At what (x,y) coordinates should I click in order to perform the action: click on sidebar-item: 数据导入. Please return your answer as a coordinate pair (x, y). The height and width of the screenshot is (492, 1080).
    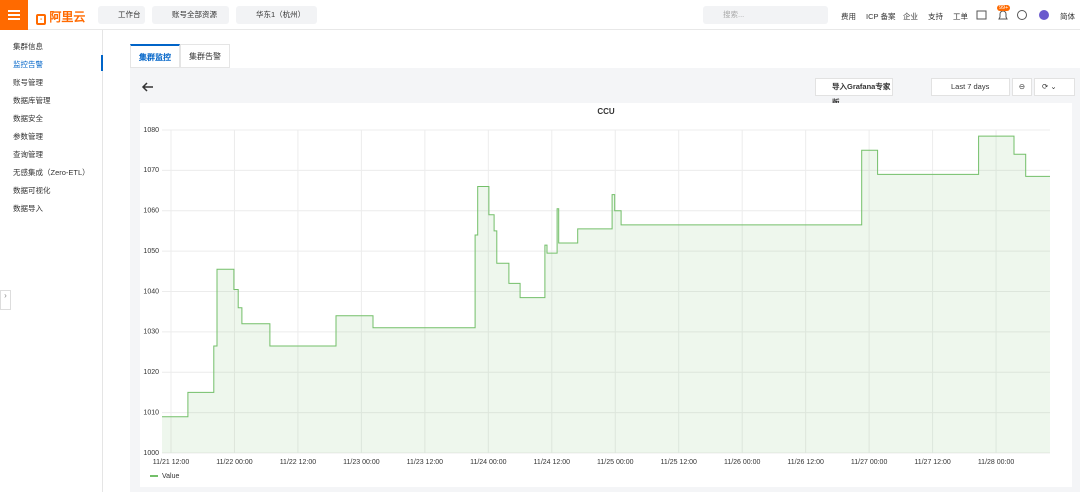
    Looking at the image, I should click on (28, 208).